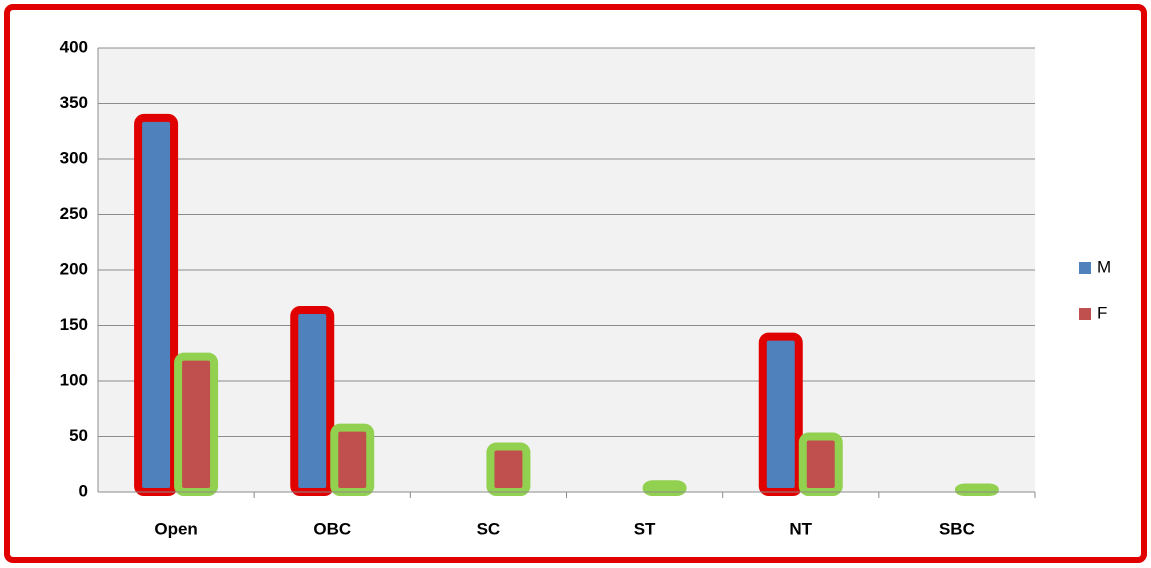 Image resolution: width=1151 pixels, height=568 pixels. Describe the element at coordinates (74, 379) in the screenshot. I see `y-tick-label: 100` at that location.